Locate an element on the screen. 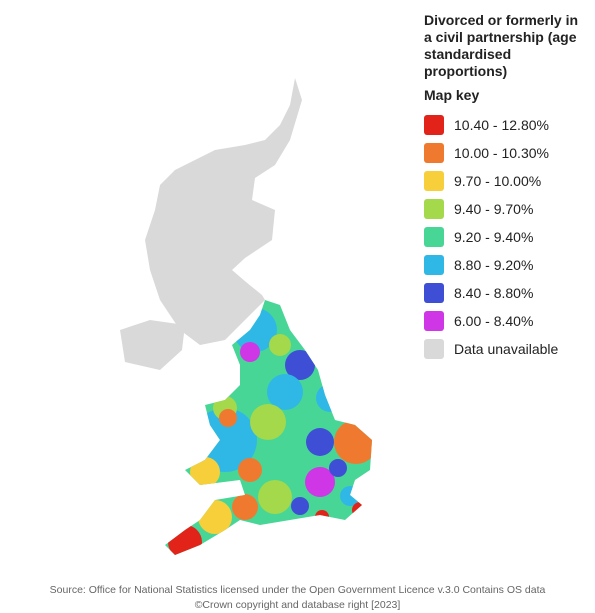  legend-label: 9.20 - 9.40% is located at coordinates (494, 237).